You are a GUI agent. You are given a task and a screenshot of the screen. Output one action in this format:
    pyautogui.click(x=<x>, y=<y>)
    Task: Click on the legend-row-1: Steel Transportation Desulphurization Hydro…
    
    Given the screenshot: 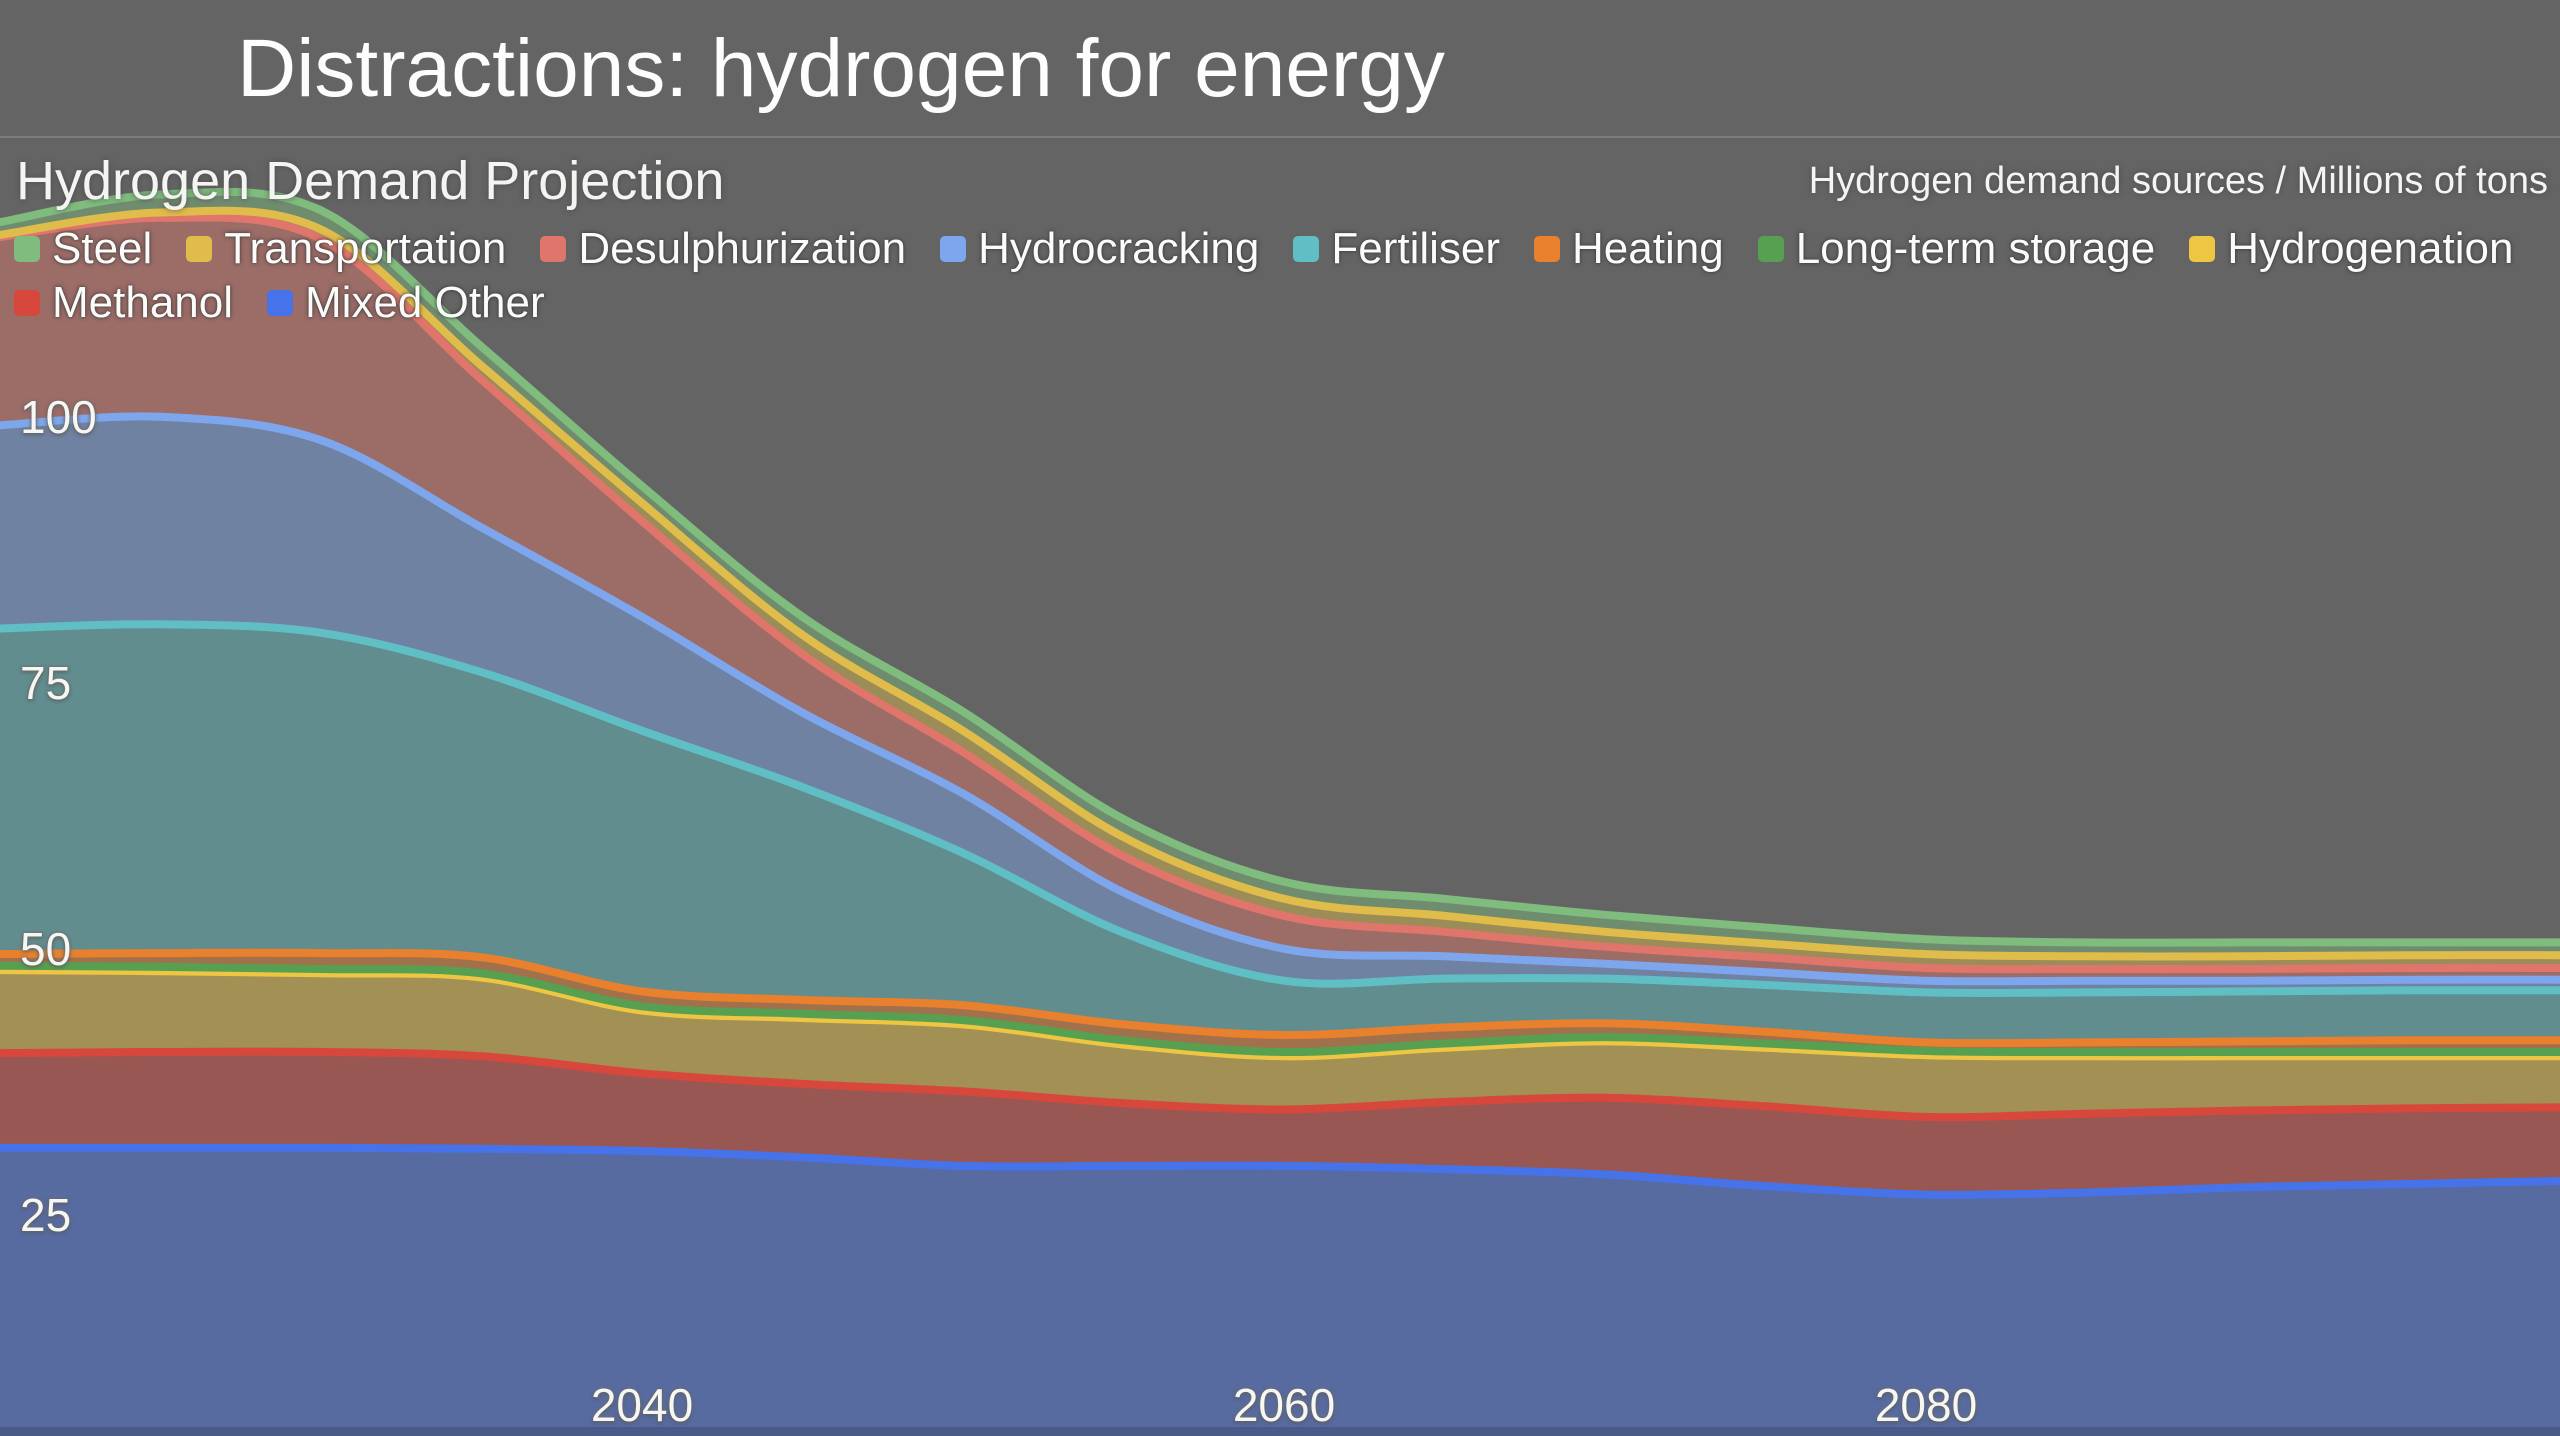 What is the action you would take?
    pyautogui.click(x=1285, y=249)
    